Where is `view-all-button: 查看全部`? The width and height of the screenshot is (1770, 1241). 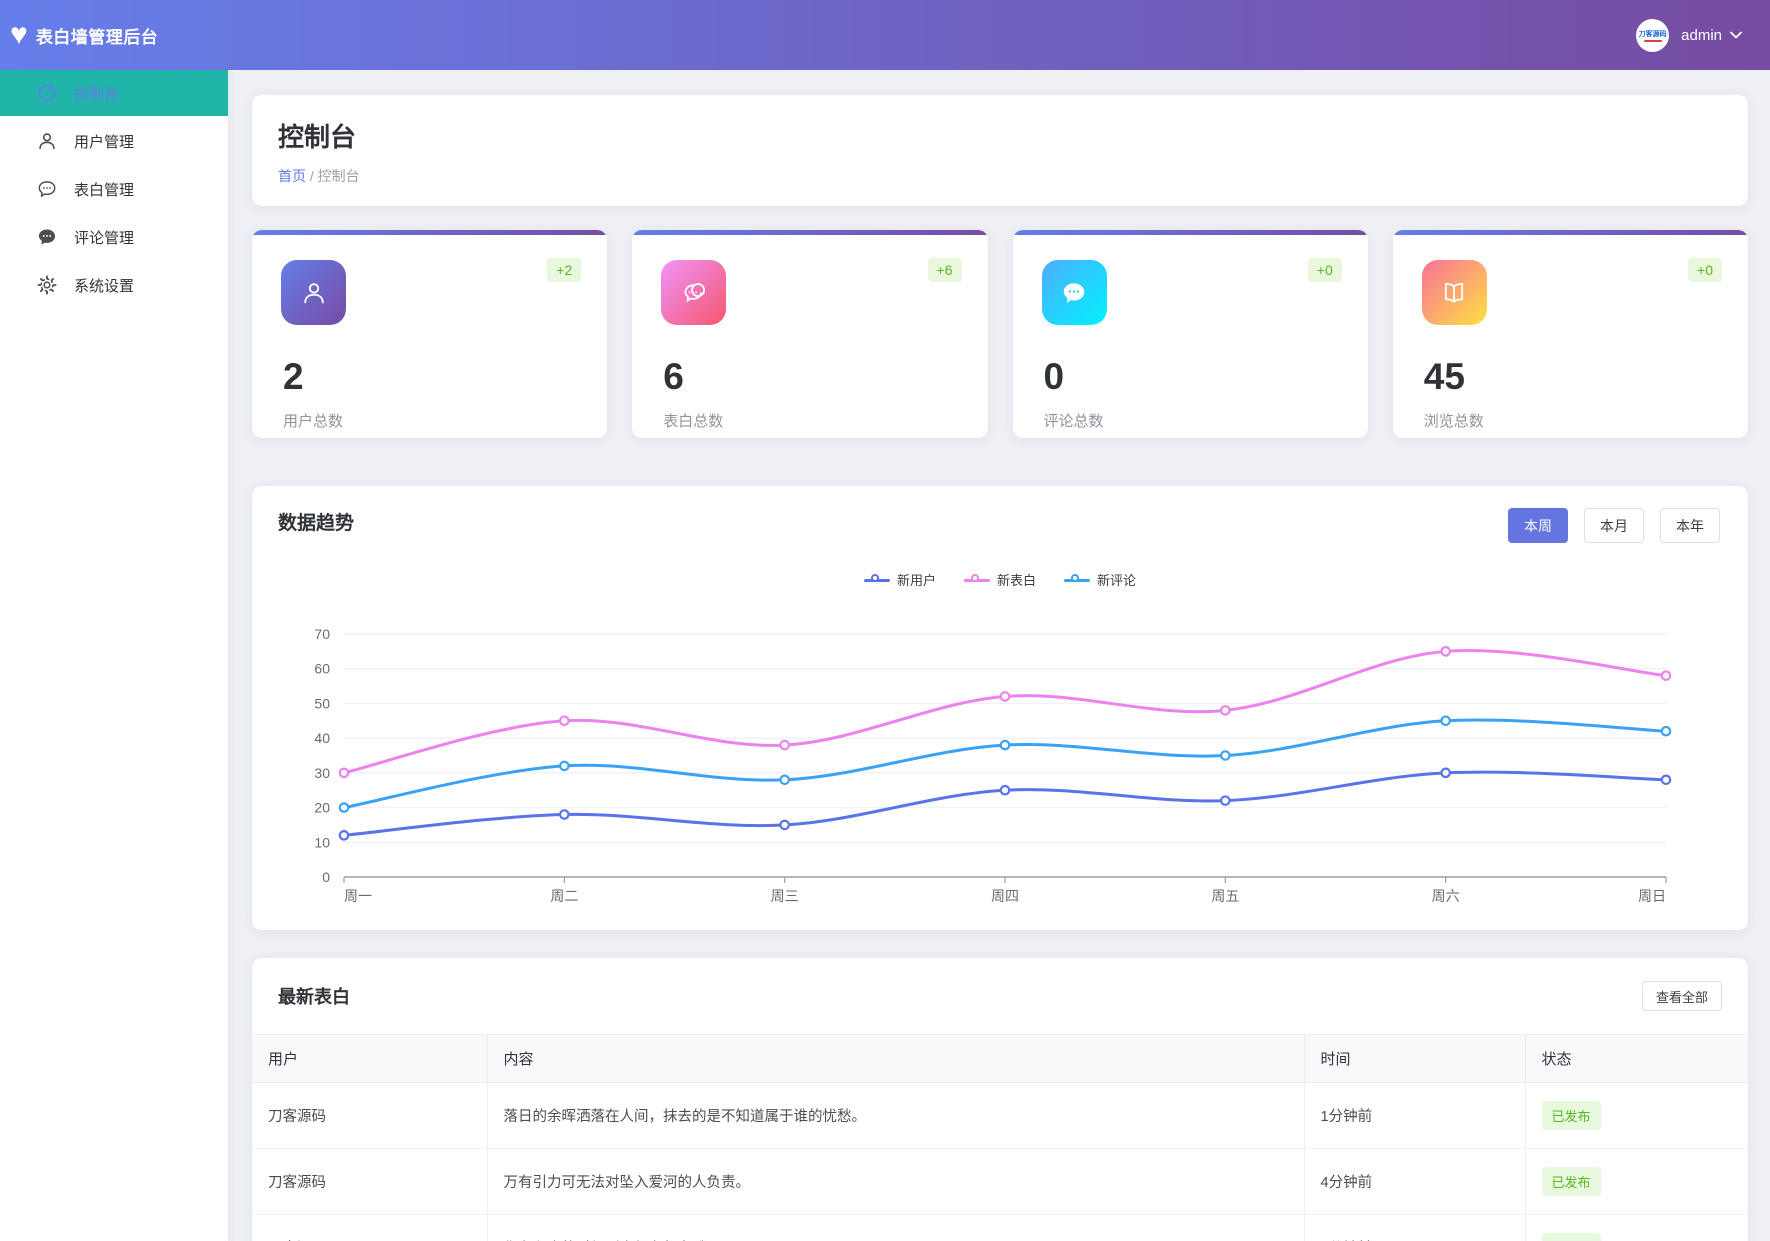
view-all-button: 查看全部 is located at coordinates (1681, 996).